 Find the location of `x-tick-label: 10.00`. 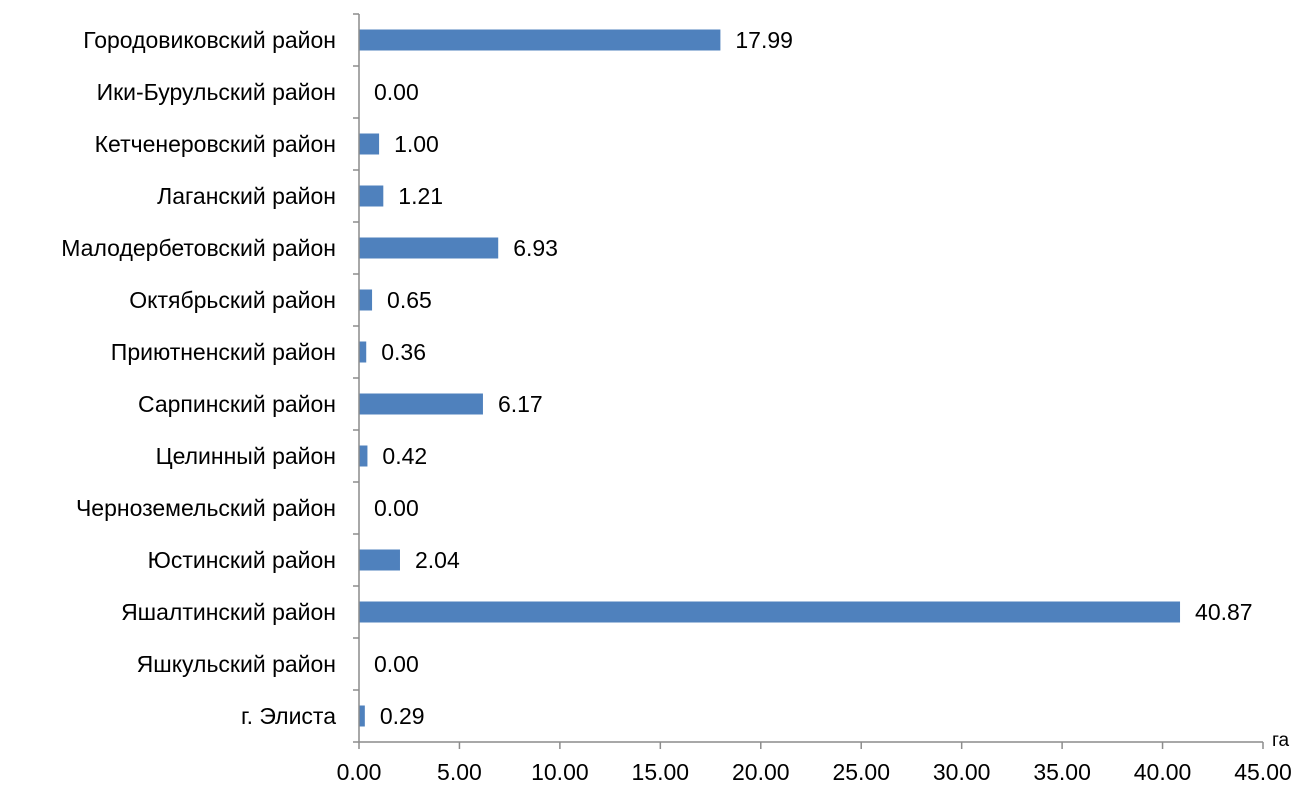

x-tick-label: 10.00 is located at coordinates (560, 772).